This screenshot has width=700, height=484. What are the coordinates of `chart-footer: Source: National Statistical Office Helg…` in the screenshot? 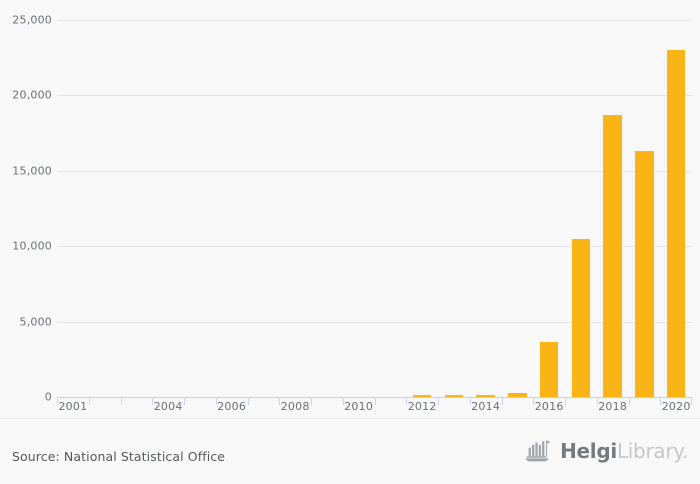 It's located at (350, 451).